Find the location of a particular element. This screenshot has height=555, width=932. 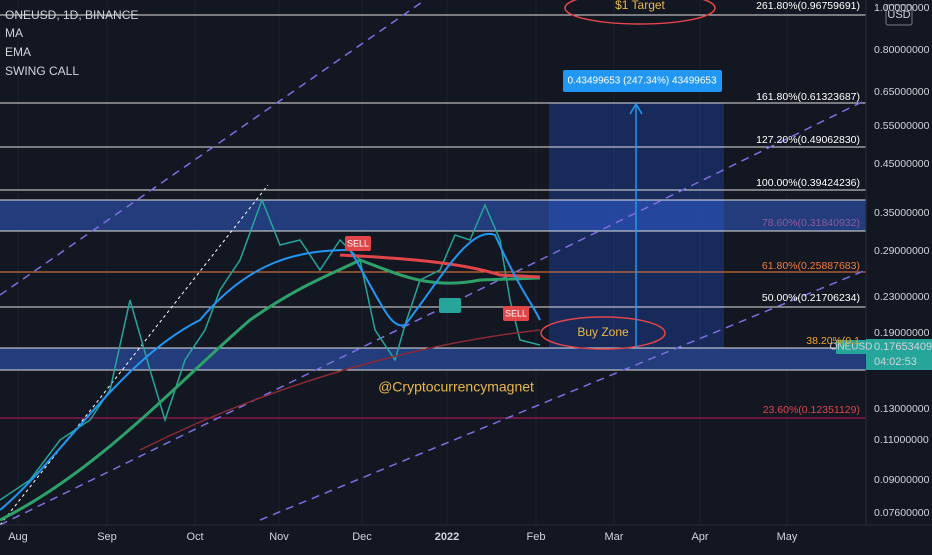

fib-label: 261.80%(0.96759691) is located at coordinates (808, 6).